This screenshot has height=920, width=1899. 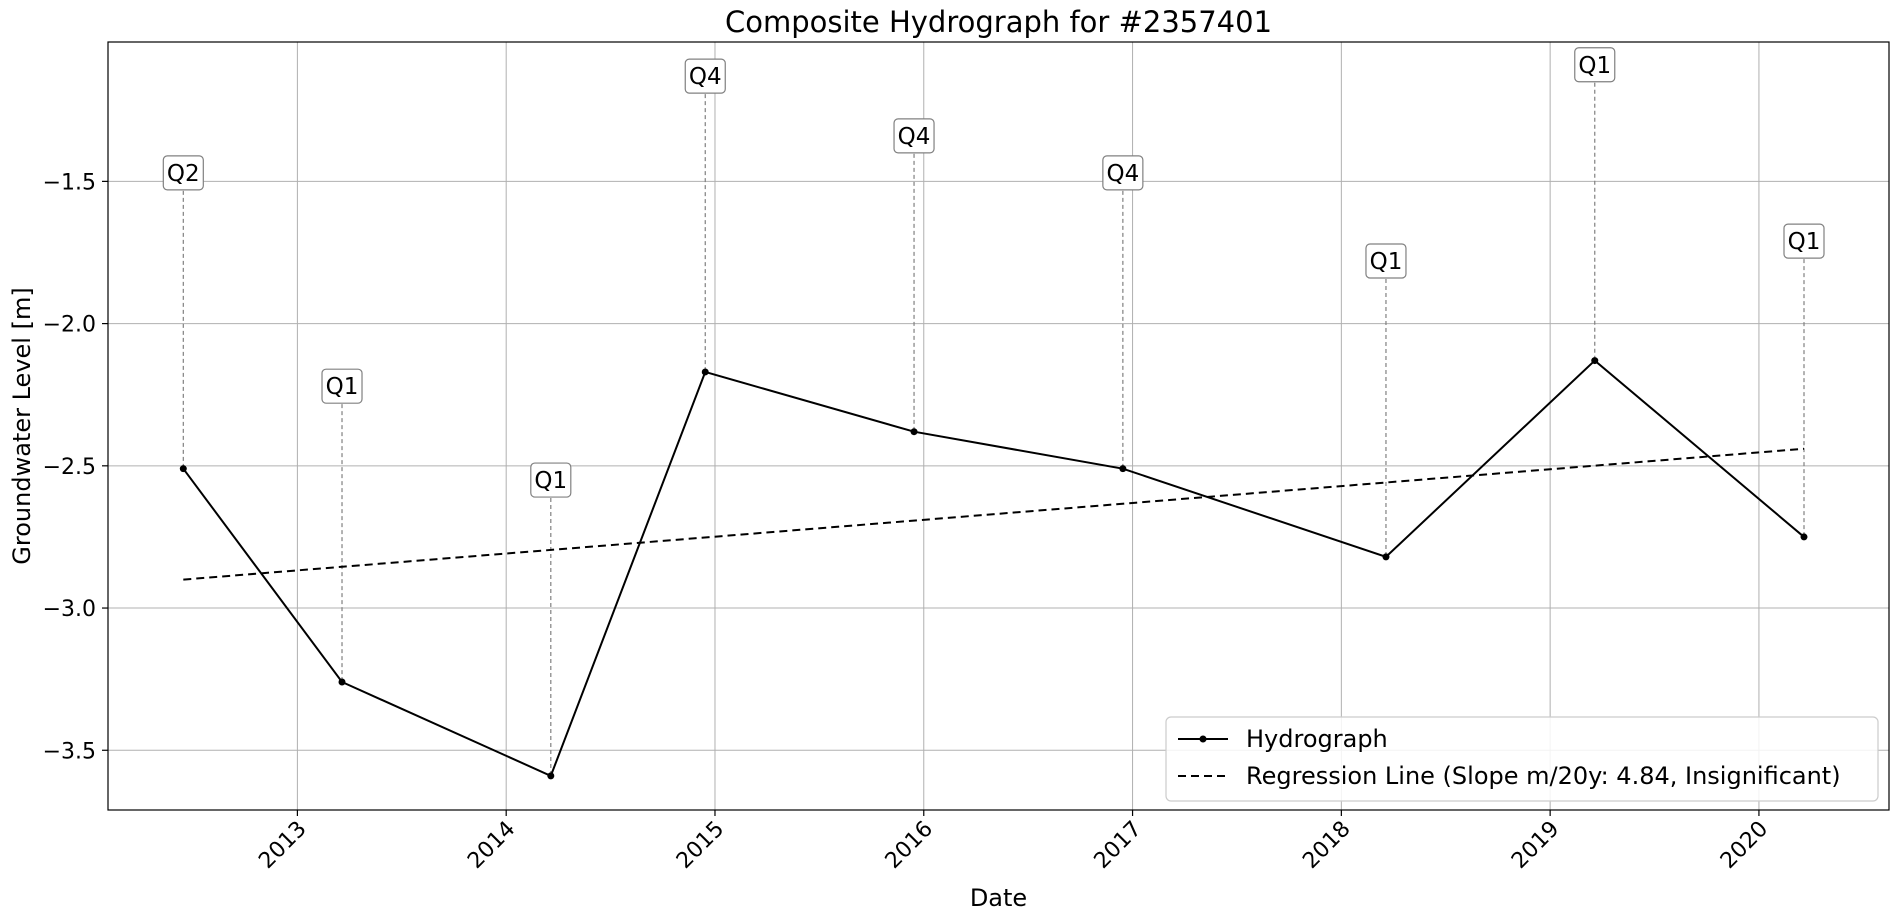 What do you see at coordinates (1535, 845) in the screenshot?
I see `x-tick-label: 2019` at bounding box center [1535, 845].